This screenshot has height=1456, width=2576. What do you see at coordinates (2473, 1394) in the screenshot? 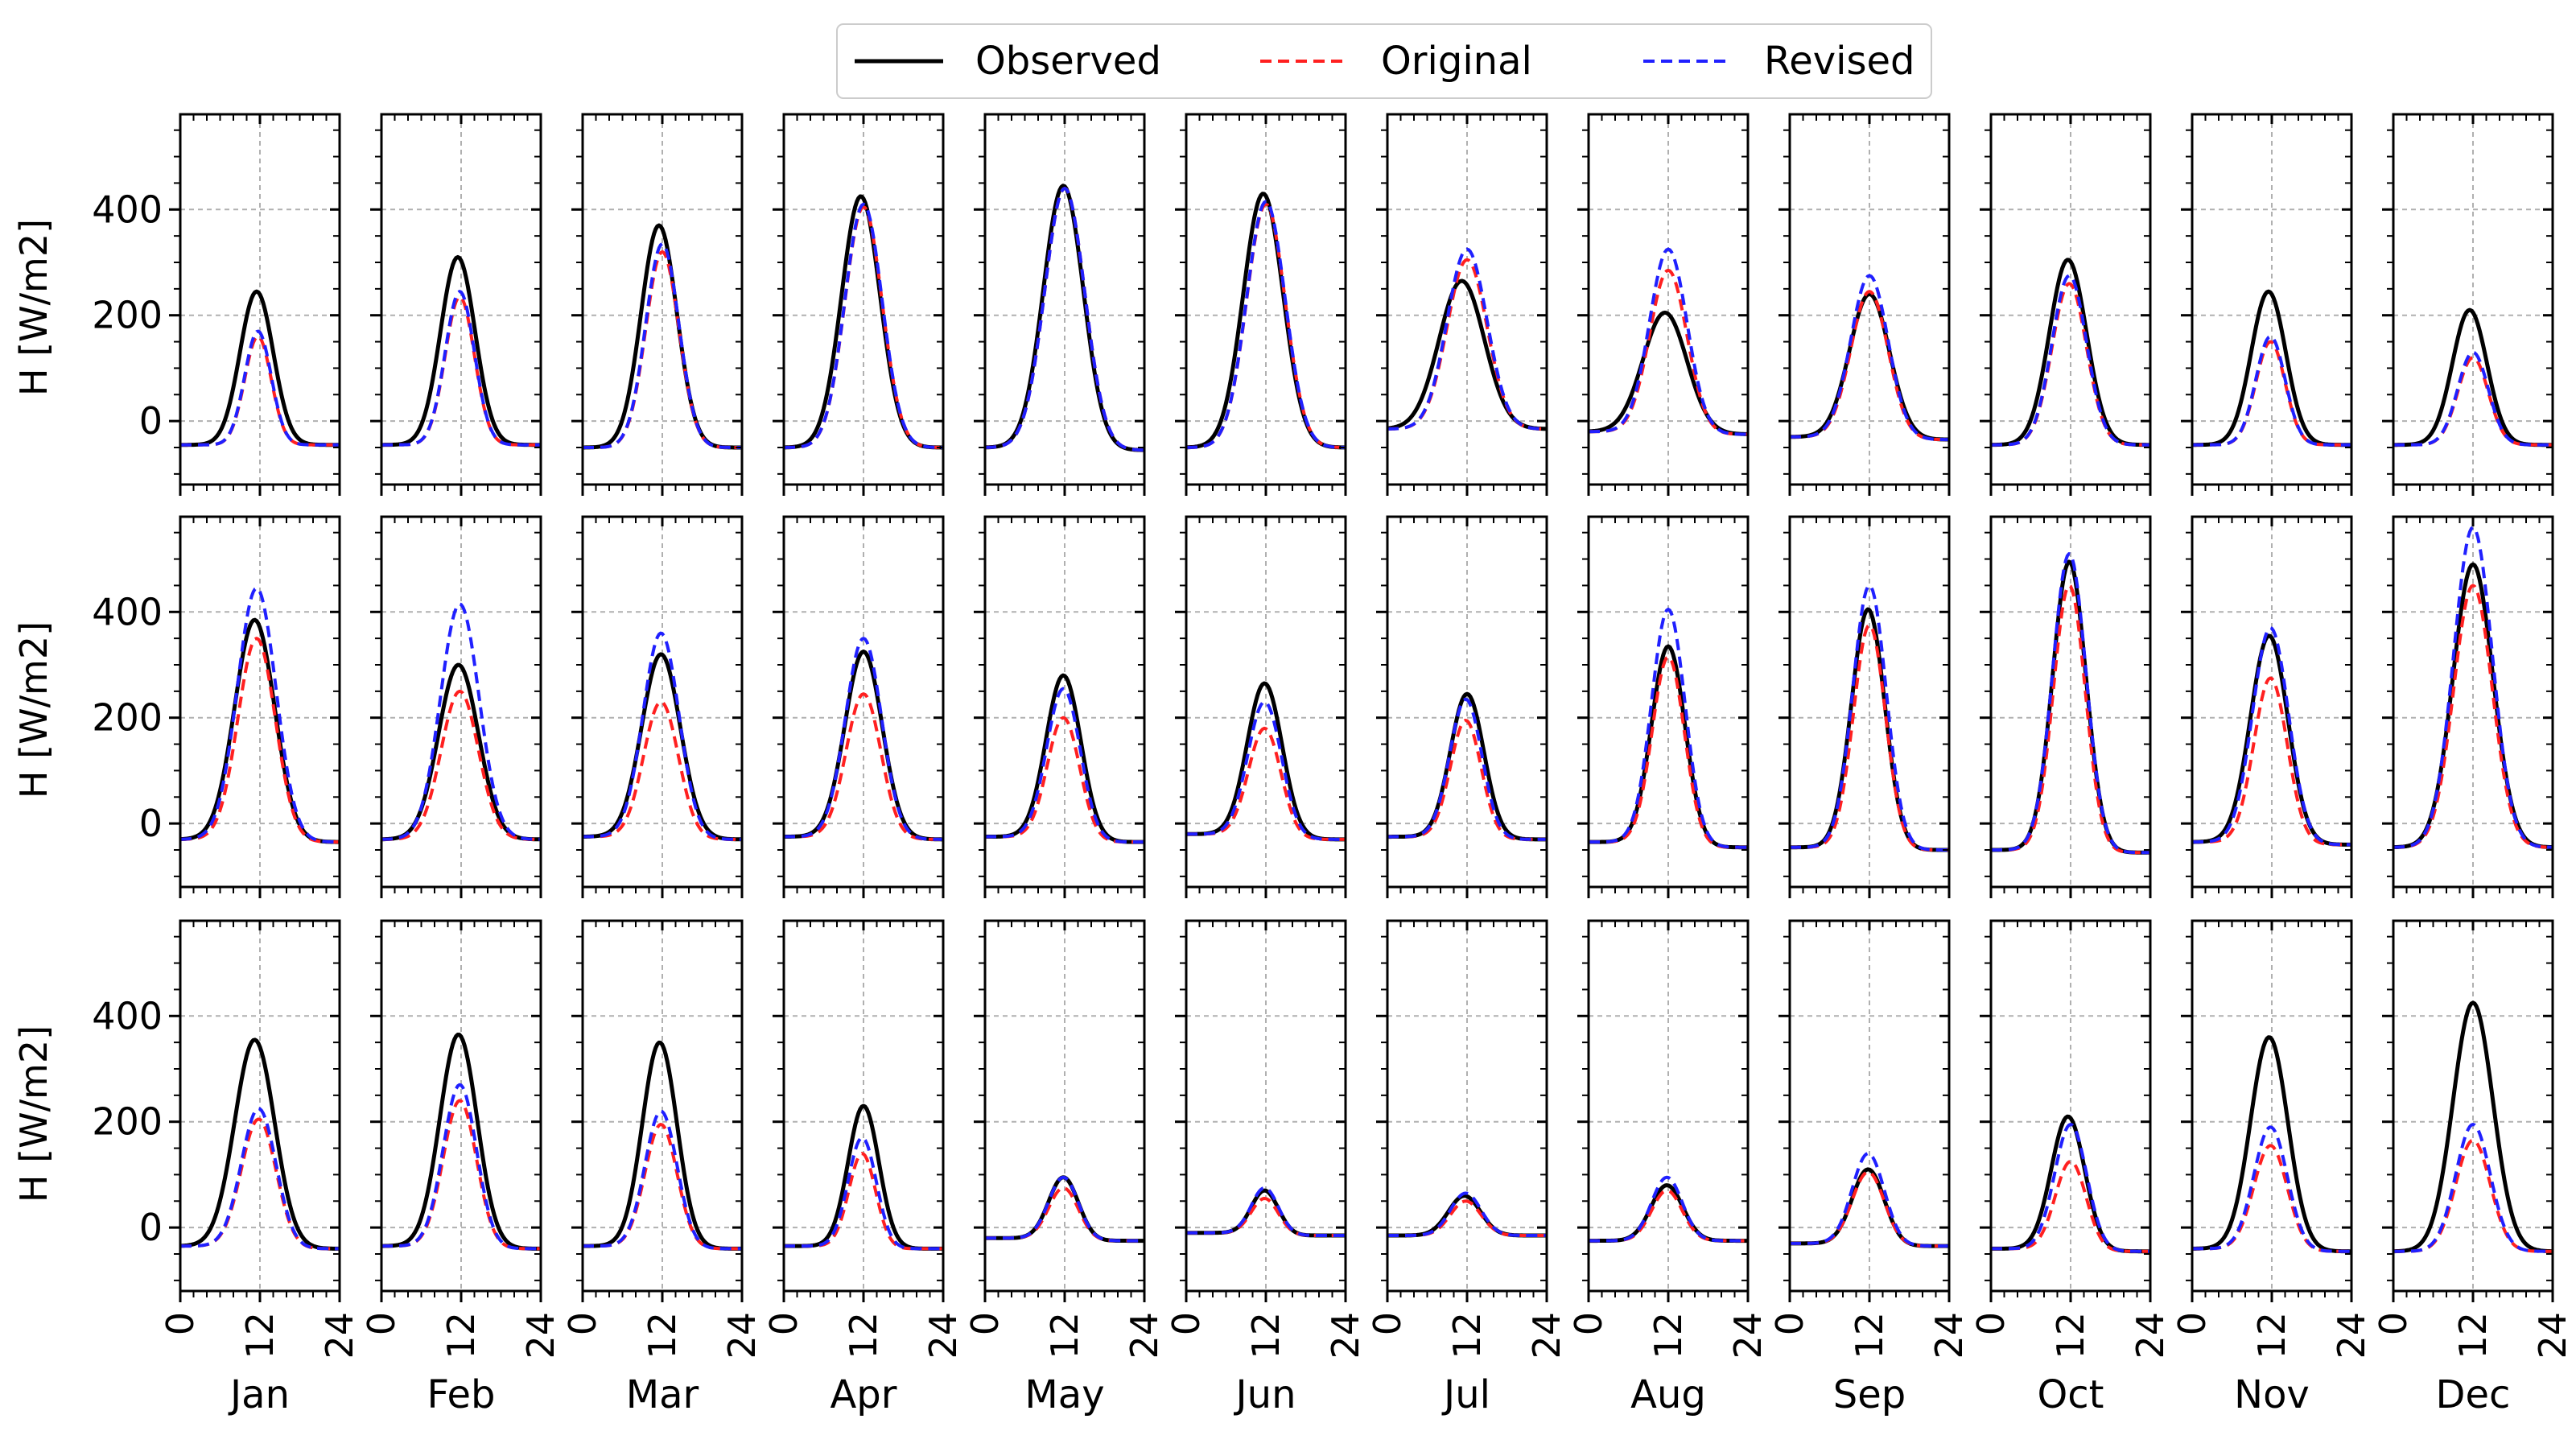
I see `month-label-dec: Dec` at bounding box center [2473, 1394].